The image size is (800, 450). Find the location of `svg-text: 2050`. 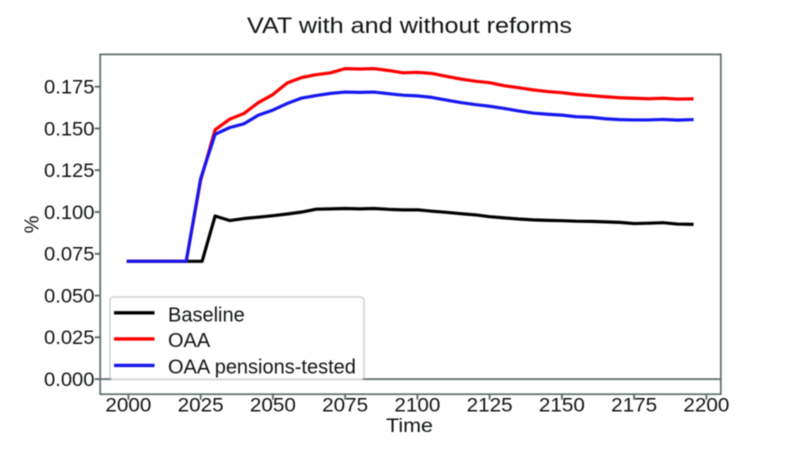

svg-text: 2050 is located at coordinates (273, 406).